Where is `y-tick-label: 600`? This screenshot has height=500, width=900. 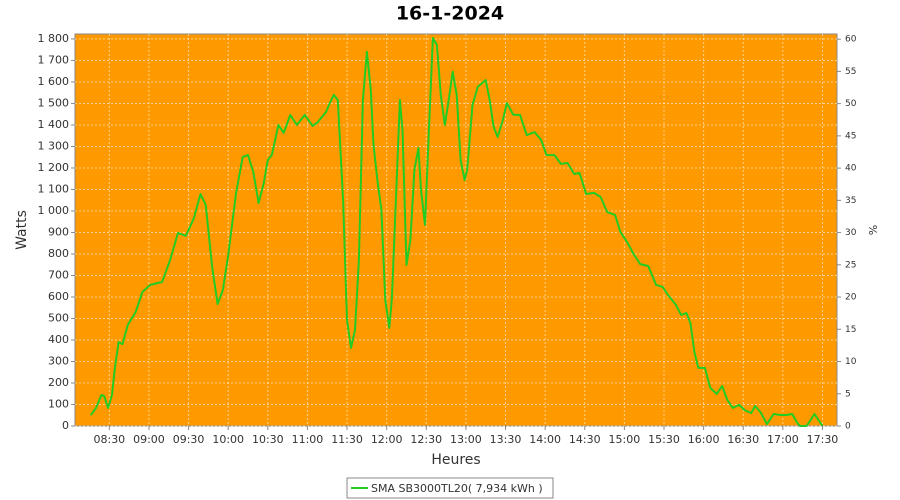
y-tick-label: 600 is located at coordinates (58, 296).